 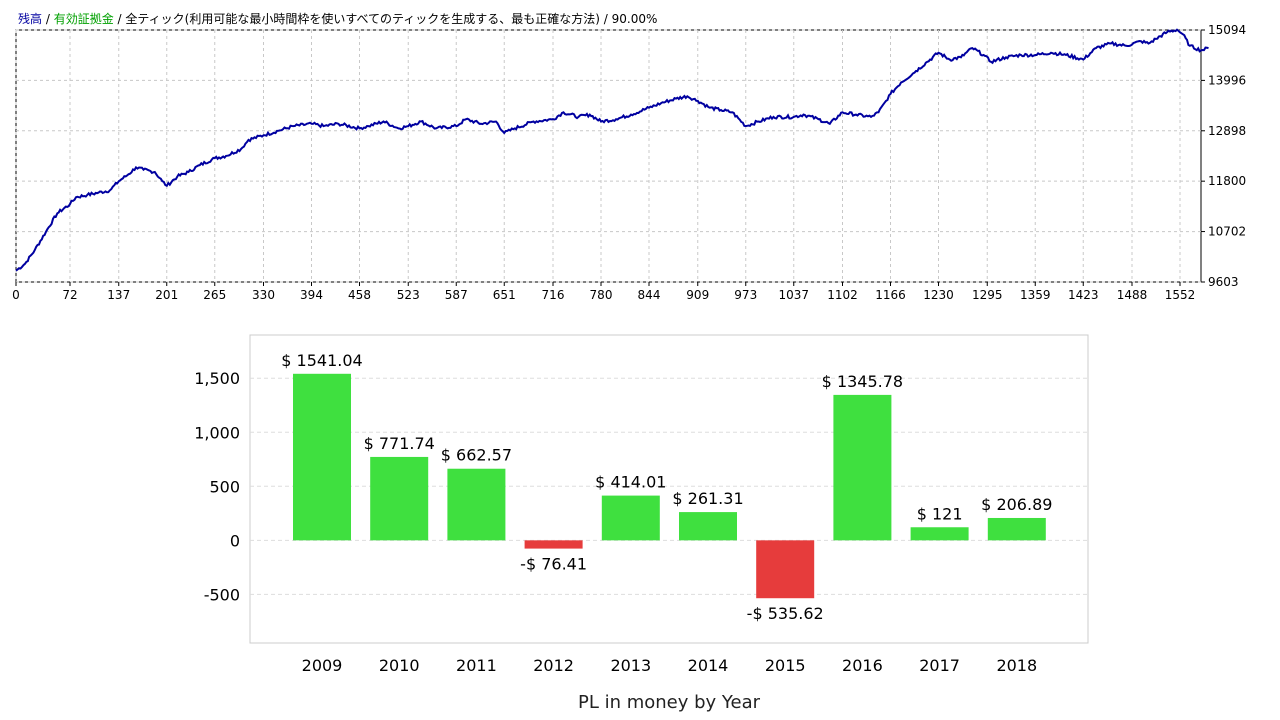 I want to click on legend-item: 残高, so click(x=30, y=18).